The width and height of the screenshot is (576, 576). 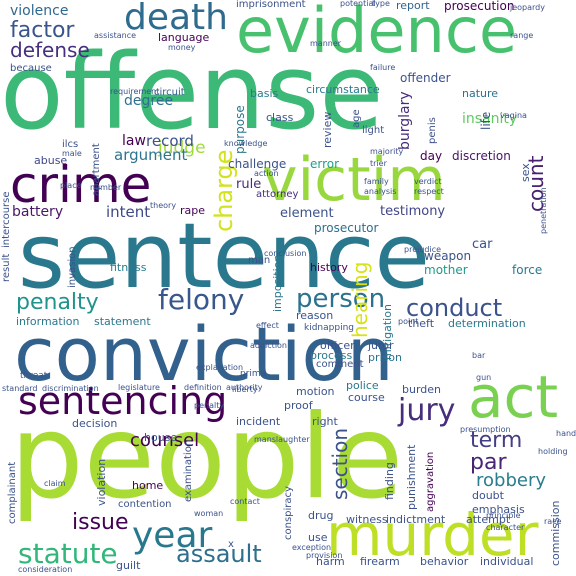 What do you see at coordinates (413, 6) in the screenshot?
I see `cloud-word: report` at bounding box center [413, 6].